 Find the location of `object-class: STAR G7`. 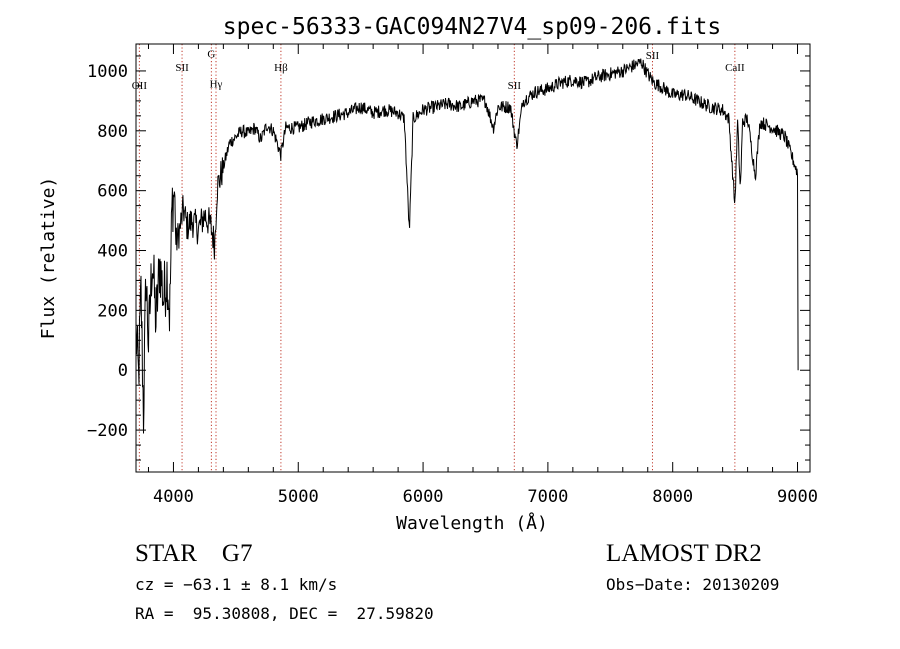

object-class: STAR G7 is located at coordinates (194, 553).